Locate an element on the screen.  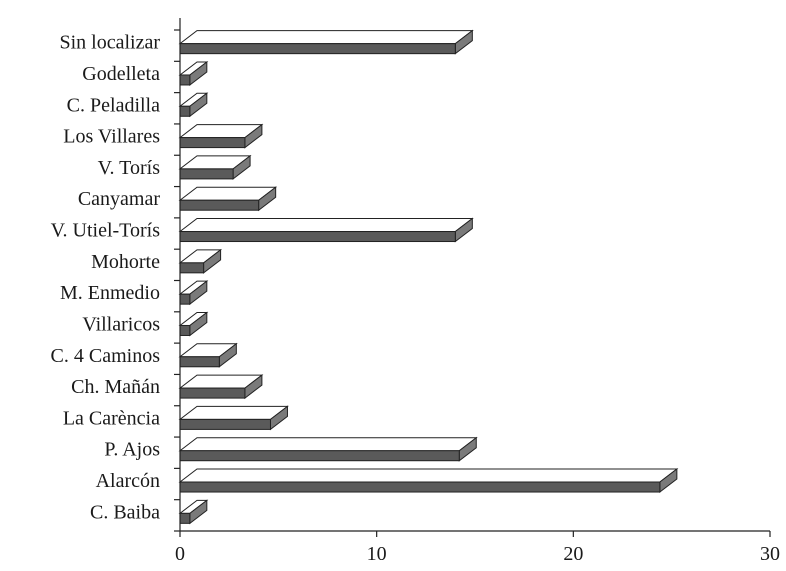
category-label: P. Ajos is located at coordinates (132, 450).